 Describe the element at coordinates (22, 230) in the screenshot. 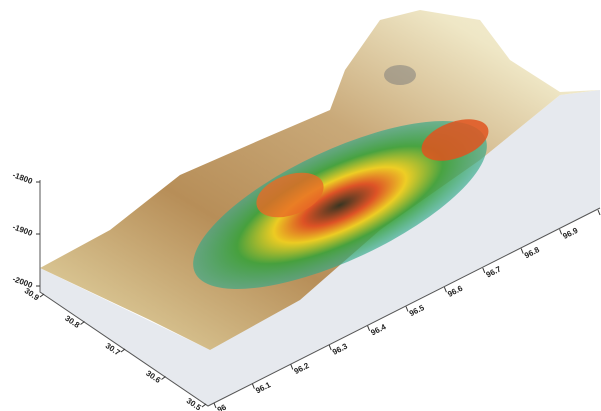

I see `z-tick-label: -1900` at that location.